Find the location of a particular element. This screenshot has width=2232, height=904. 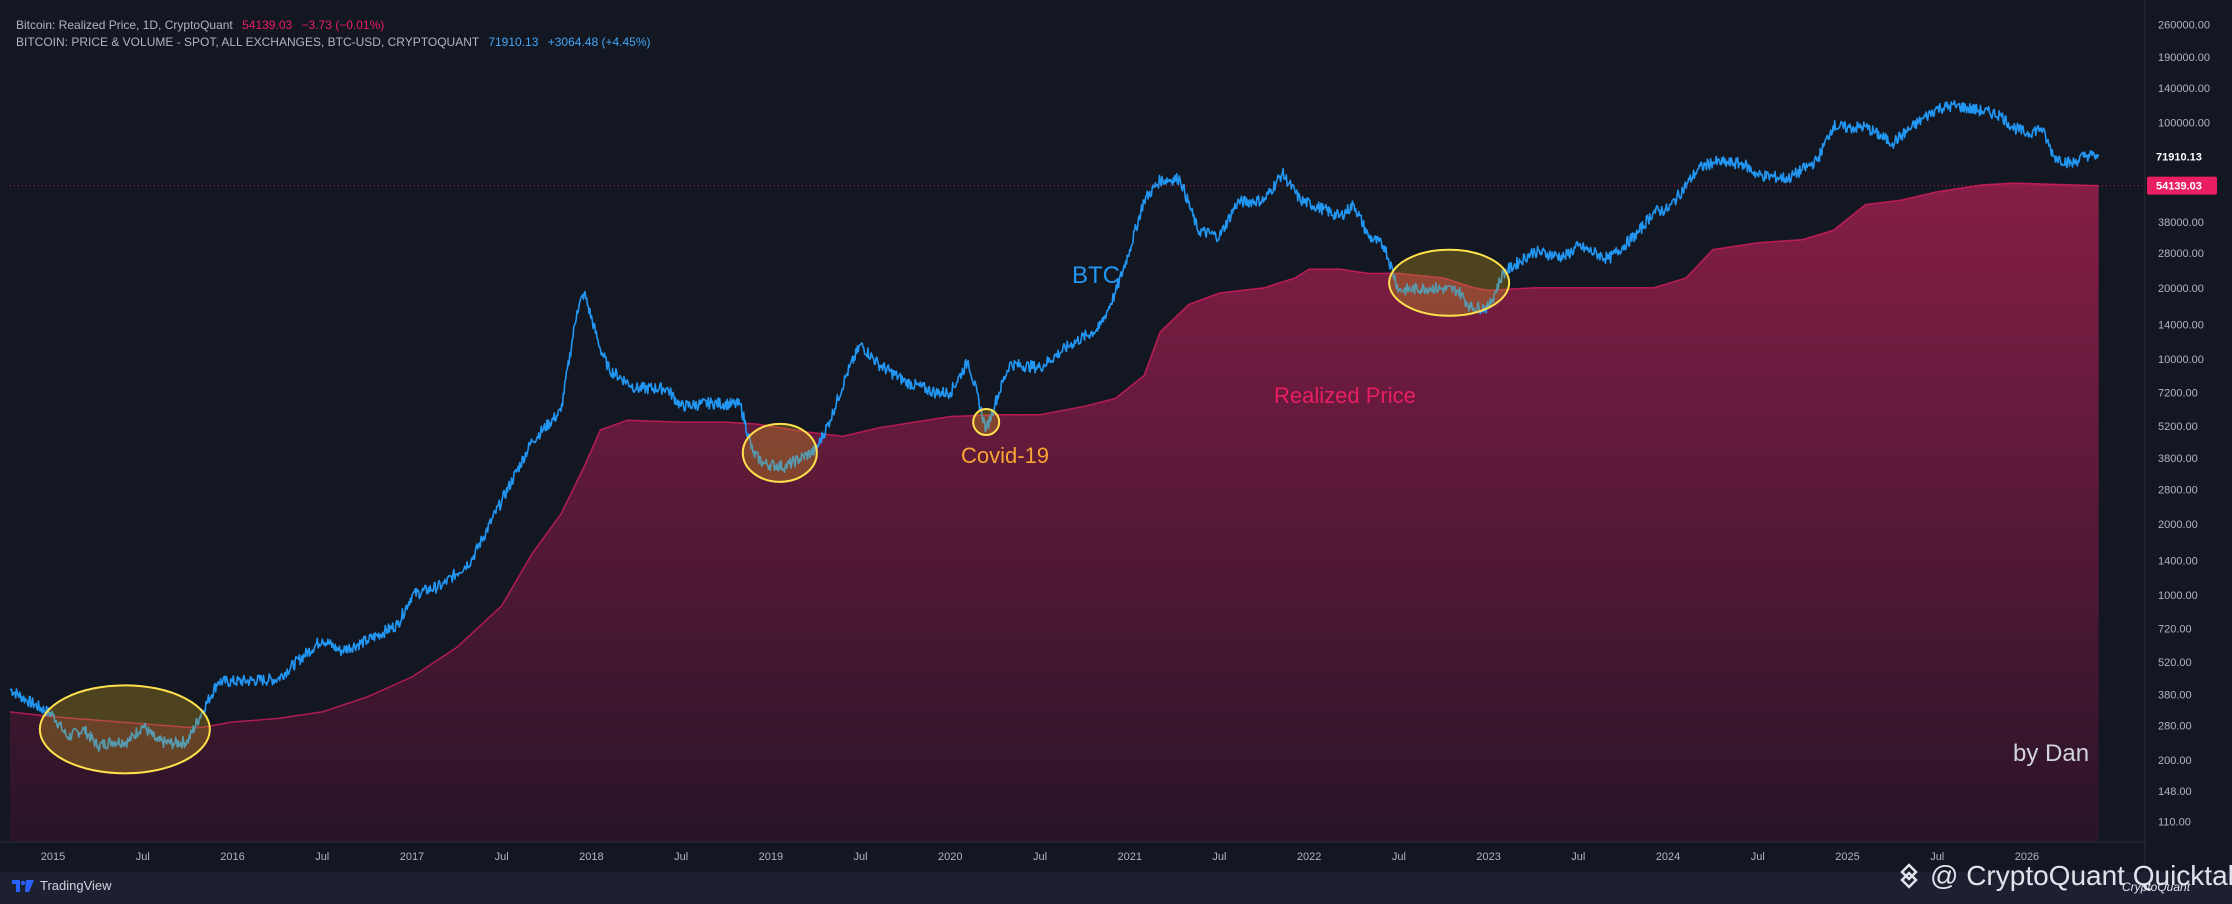

x-tick-label: 2026 is located at coordinates (2027, 857).